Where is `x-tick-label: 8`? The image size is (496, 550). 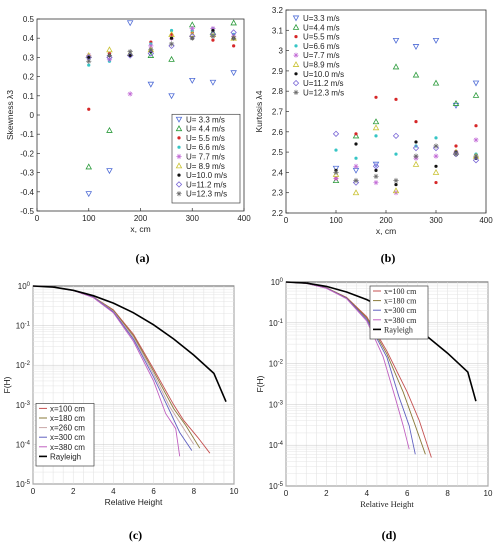
x-tick-label: 8 is located at coordinates (447, 493).